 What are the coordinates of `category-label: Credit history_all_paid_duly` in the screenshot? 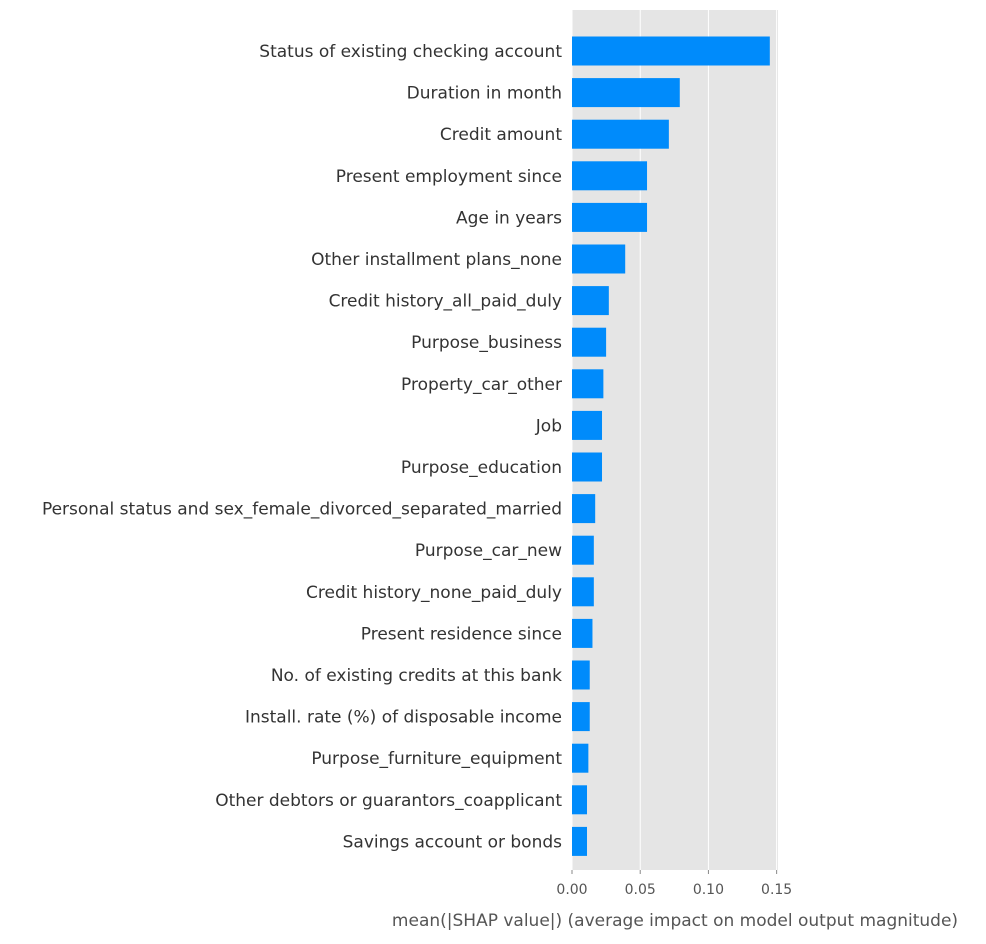 It's located at (445, 302).